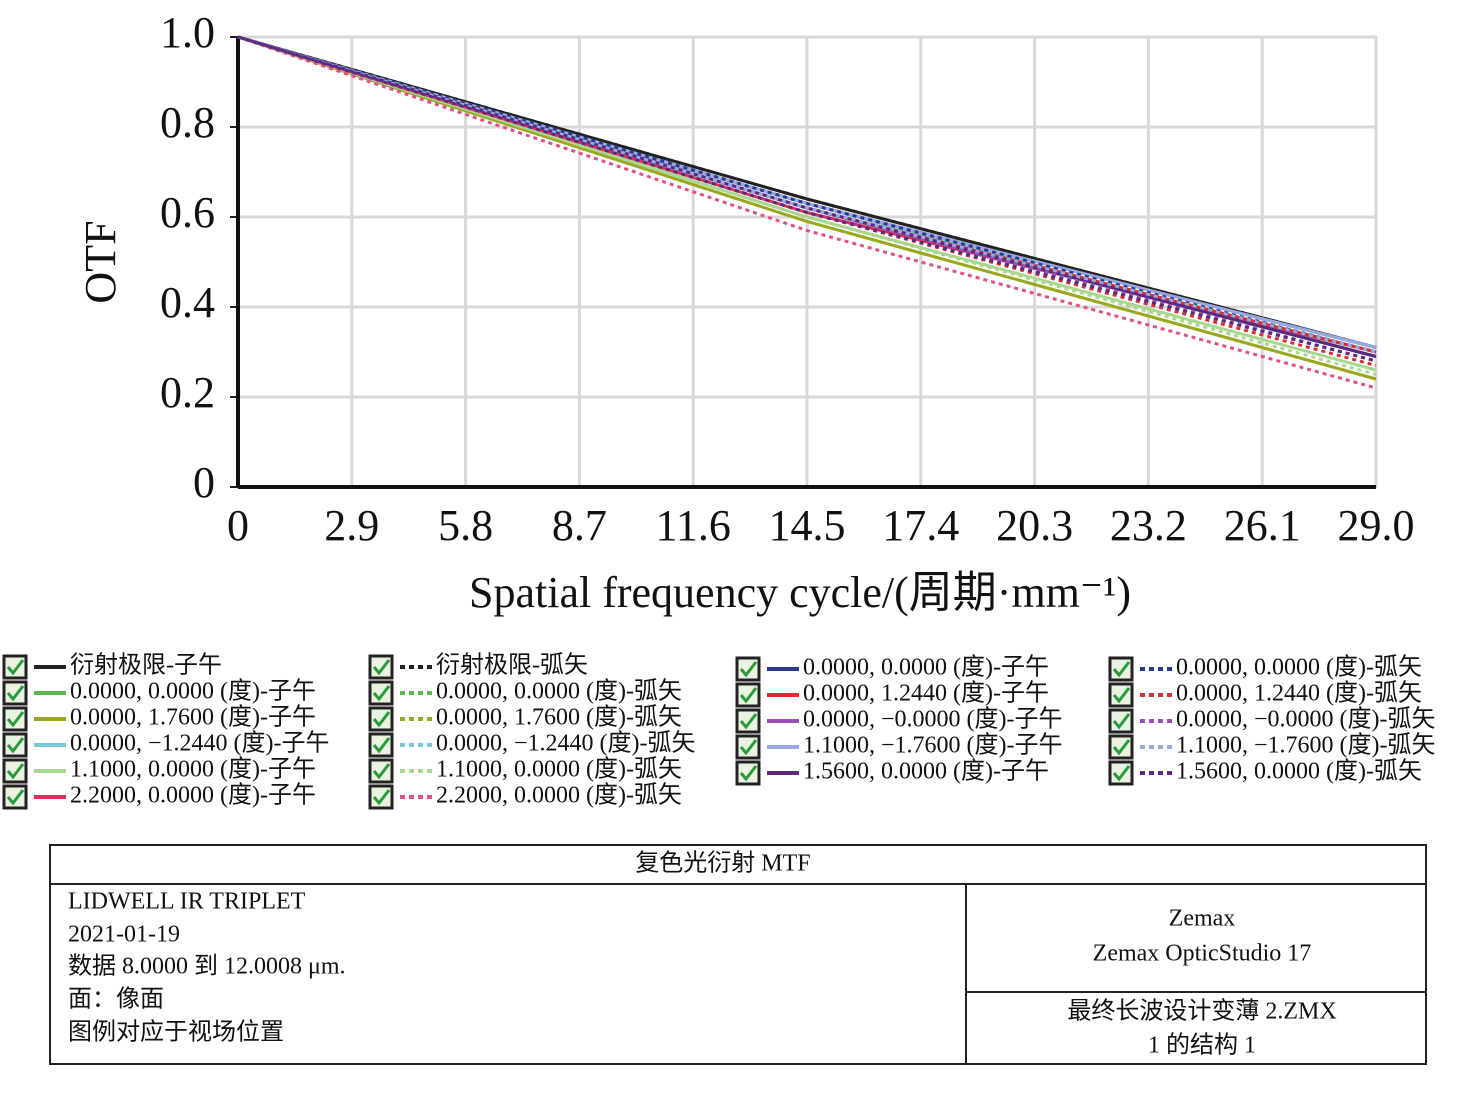 The height and width of the screenshot is (1112, 1476). I want to click on legend-label: 1.1000, 0.0000 (度)-弧矢, so click(559, 769).